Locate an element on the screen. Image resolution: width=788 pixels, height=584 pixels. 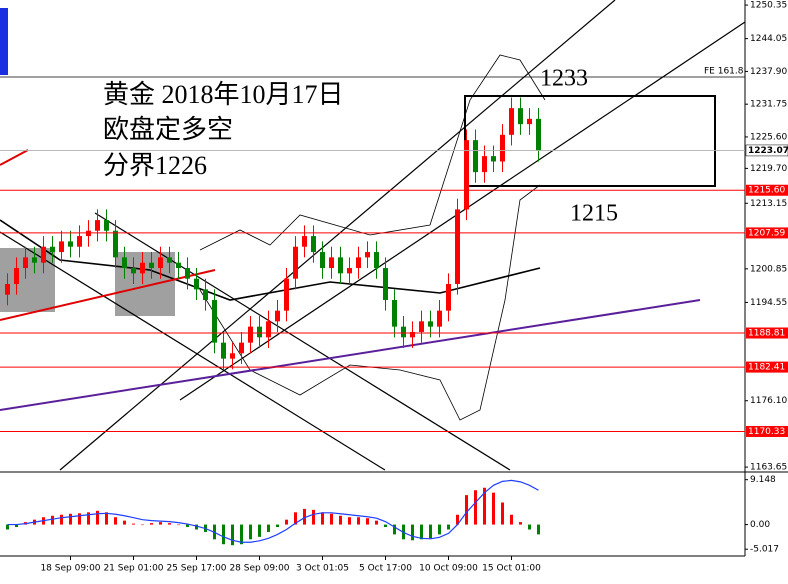
band-upper is located at coordinates (372, 152).